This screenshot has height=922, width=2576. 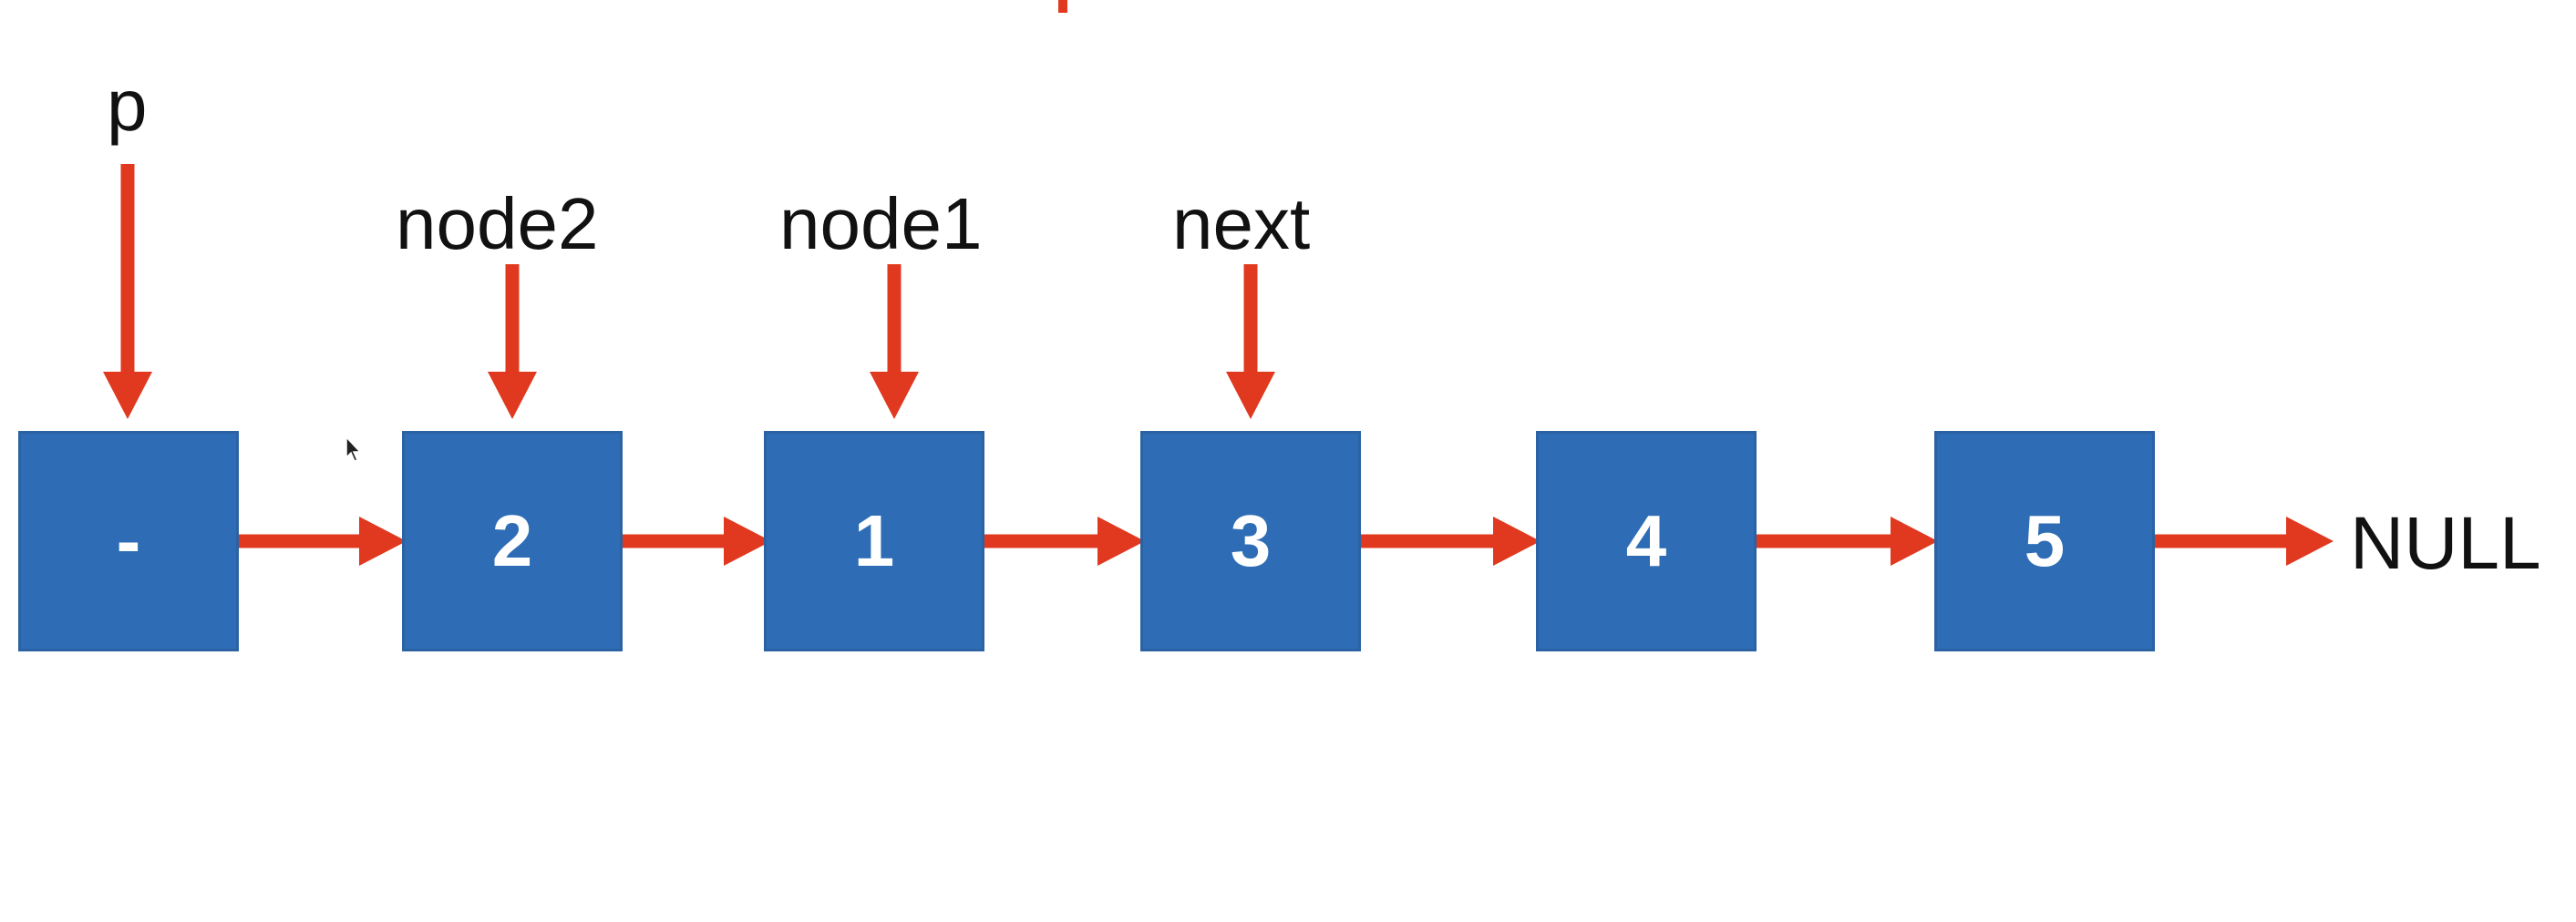 I want to click on node-value: 4, so click(x=1646, y=540).